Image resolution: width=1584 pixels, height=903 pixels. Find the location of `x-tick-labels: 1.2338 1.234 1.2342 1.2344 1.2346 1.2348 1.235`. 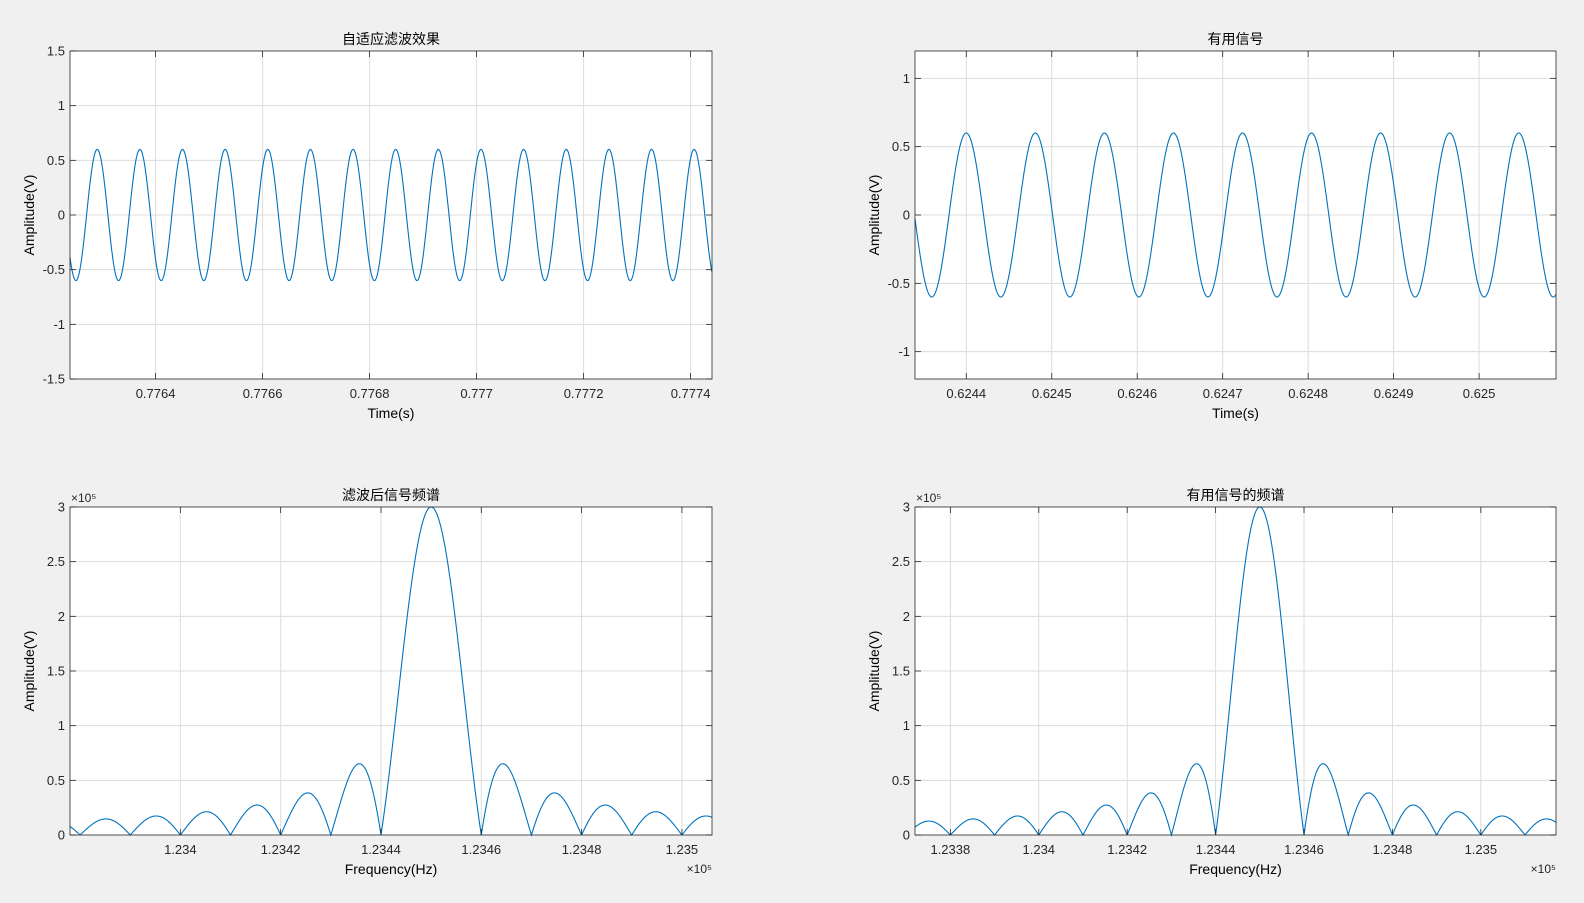

x-tick-labels: 1.2338 1.234 1.2342 1.2344 1.2346 1.2348 1.235 is located at coordinates (1213, 849).